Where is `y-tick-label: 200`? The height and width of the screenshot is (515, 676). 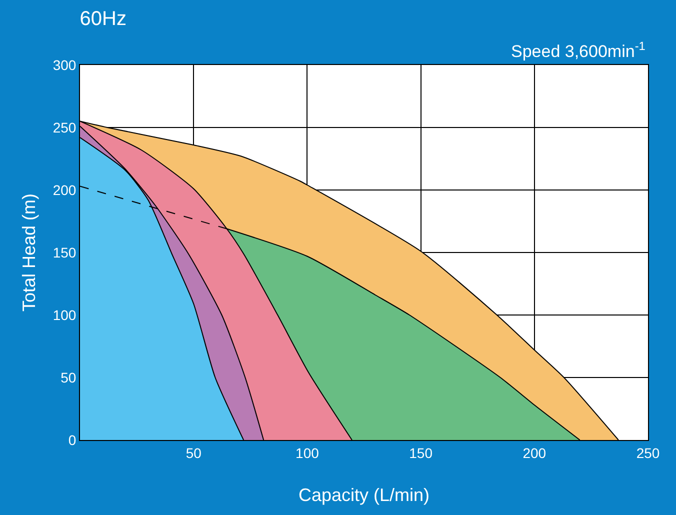
y-tick-label: 200 is located at coordinates (64, 190).